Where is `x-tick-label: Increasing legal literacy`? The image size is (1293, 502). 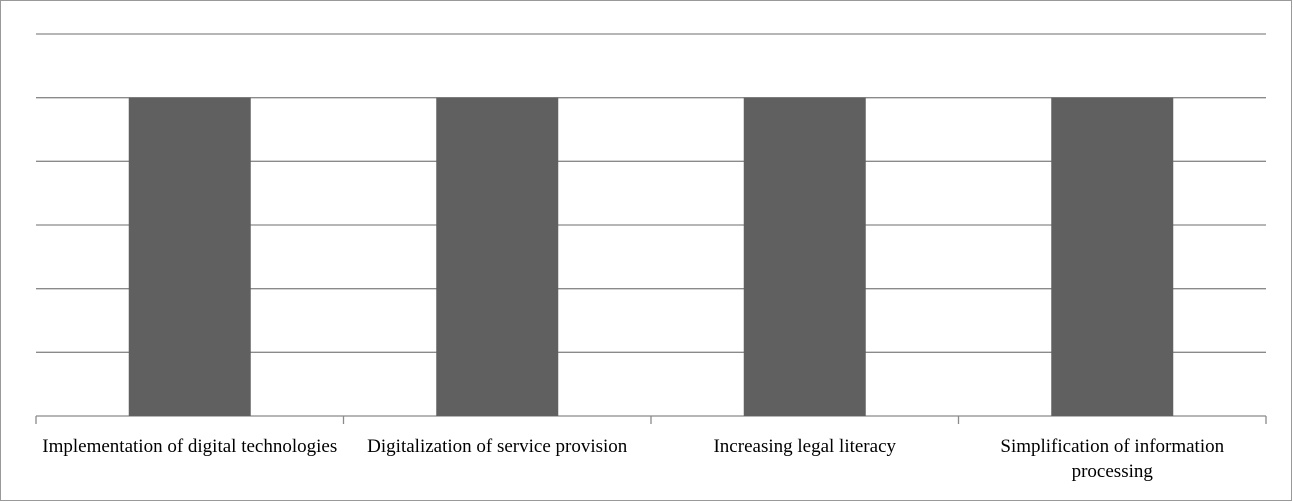 x-tick-label: Increasing legal literacy is located at coordinates (804, 446).